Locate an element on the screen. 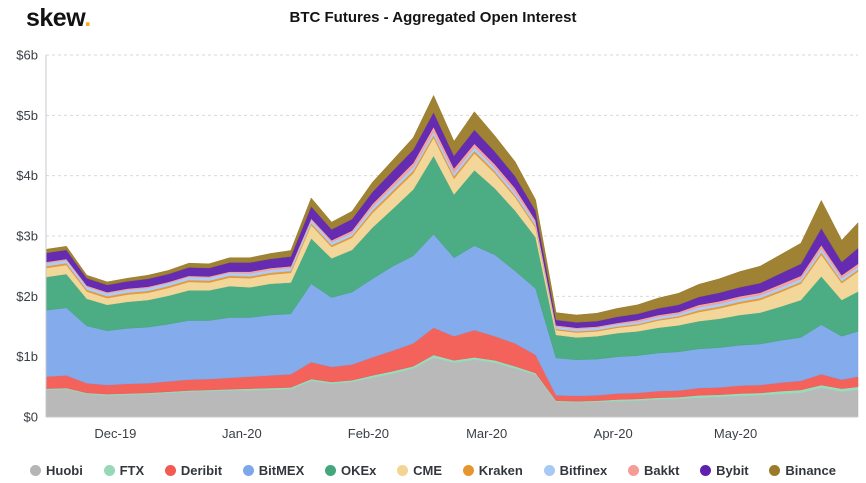  legend-item-bitmex: BitMEX is located at coordinates (273, 470).